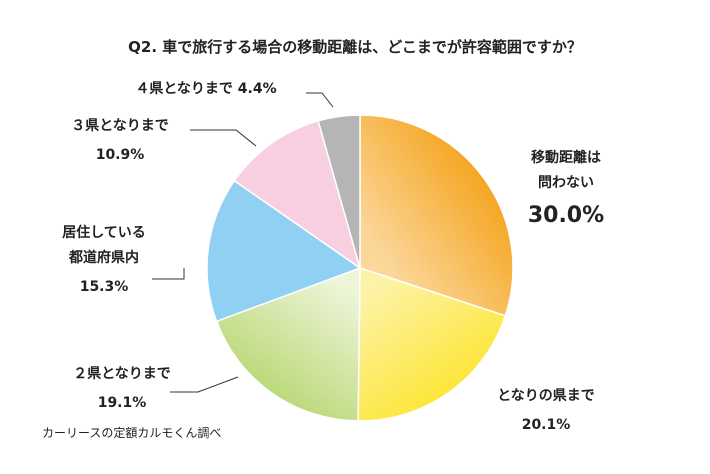  I want to click on slice-label: 移動距離は, so click(566, 157).